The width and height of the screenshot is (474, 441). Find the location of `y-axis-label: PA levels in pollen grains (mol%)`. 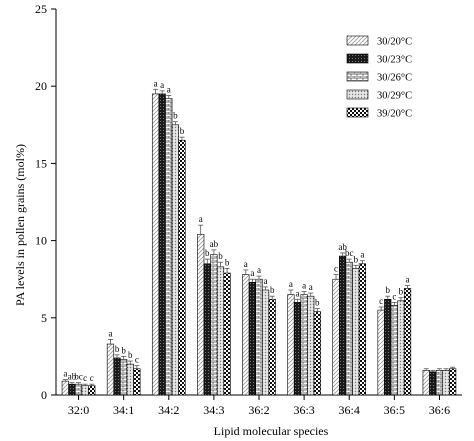

y-axis-label: PA levels in pollen grains (mol%) is located at coordinates (20, 225).